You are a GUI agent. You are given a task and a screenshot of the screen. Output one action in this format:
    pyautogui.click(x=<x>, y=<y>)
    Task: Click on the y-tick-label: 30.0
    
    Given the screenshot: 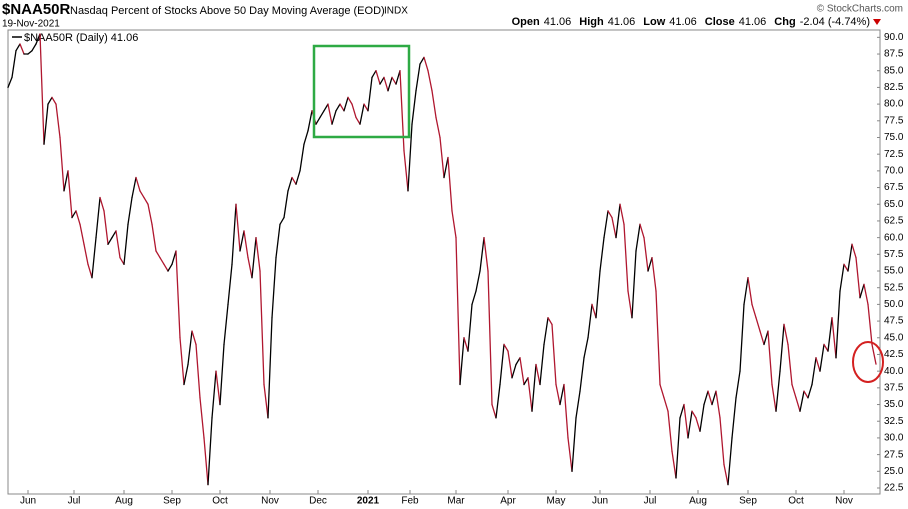 What is the action you would take?
    pyautogui.click(x=894, y=438)
    